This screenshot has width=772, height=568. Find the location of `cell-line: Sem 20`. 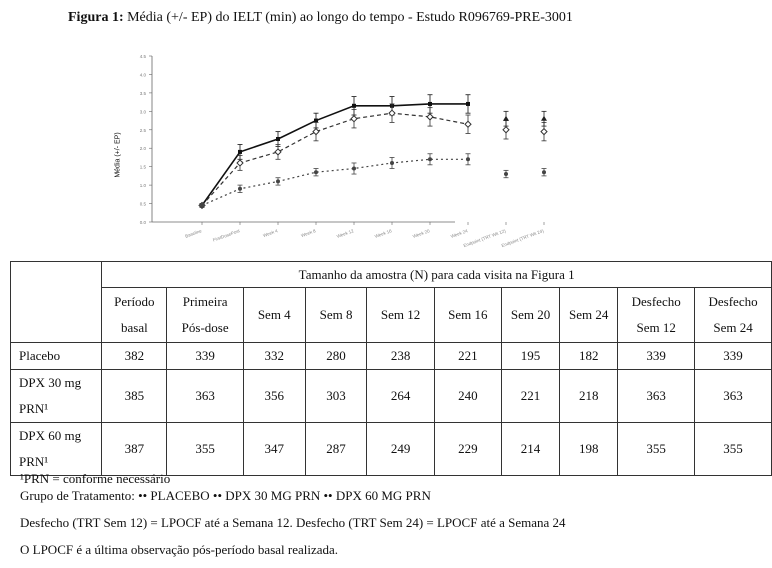

cell-line: Sem 20 is located at coordinates (530, 314).